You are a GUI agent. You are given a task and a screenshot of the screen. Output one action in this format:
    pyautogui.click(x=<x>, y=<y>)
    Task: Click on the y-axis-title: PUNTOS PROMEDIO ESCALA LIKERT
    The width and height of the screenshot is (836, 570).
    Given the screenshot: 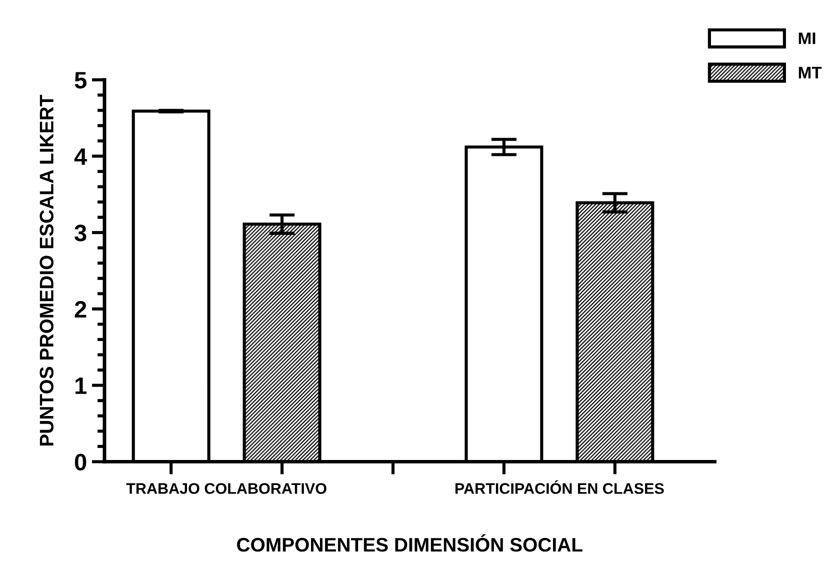 What is the action you would take?
    pyautogui.click(x=47, y=270)
    